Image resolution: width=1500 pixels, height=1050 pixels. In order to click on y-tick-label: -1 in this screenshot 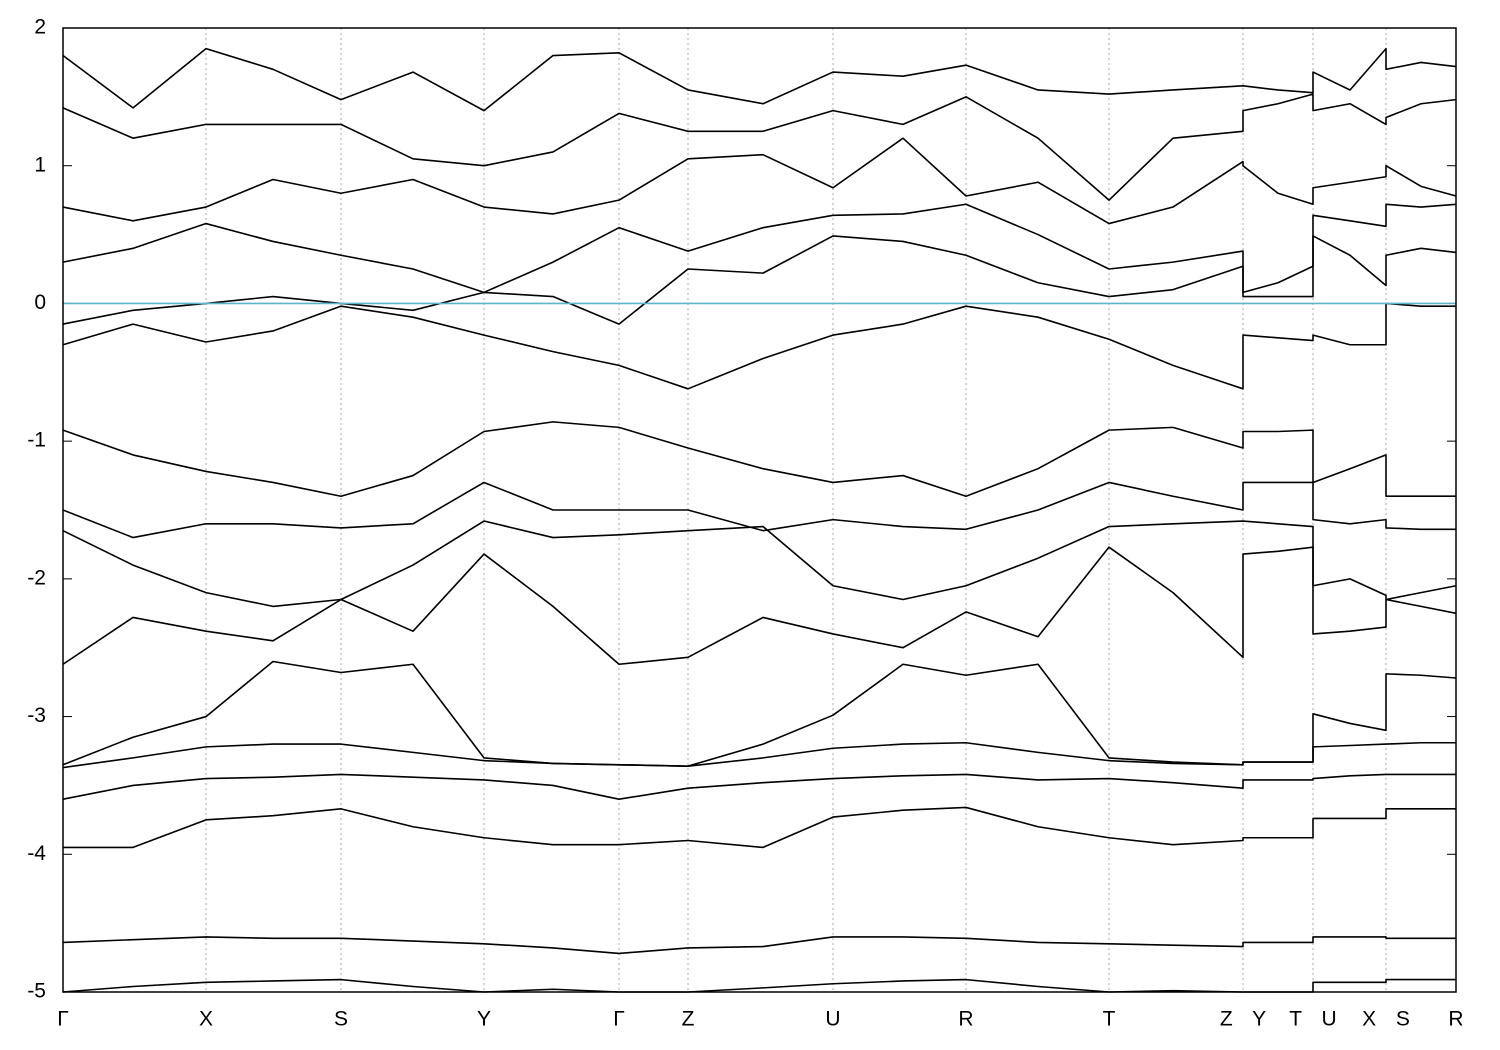, I will do `click(36, 440)`.